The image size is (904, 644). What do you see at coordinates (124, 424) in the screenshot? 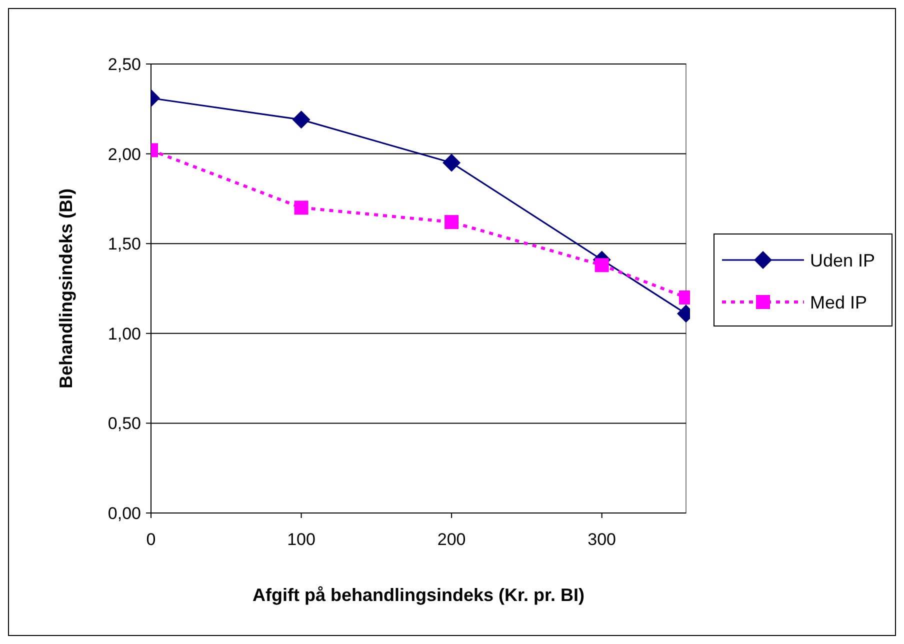
I see `y-tick-label: 0,50` at bounding box center [124, 424].